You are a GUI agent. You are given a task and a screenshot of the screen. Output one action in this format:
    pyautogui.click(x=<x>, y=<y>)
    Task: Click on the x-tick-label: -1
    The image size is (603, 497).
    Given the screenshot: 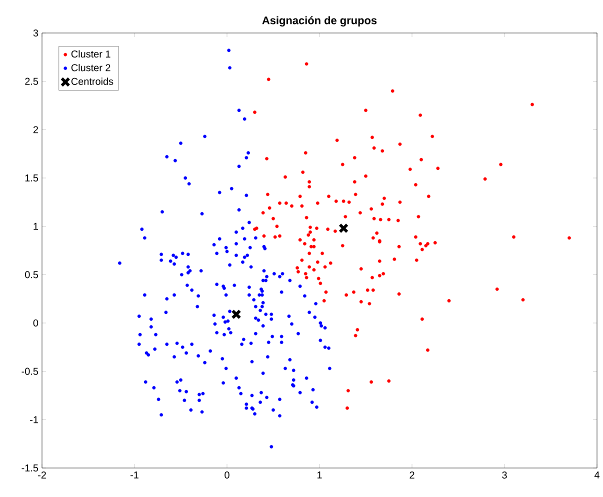 What is the action you would take?
    pyautogui.click(x=134, y=475)
    